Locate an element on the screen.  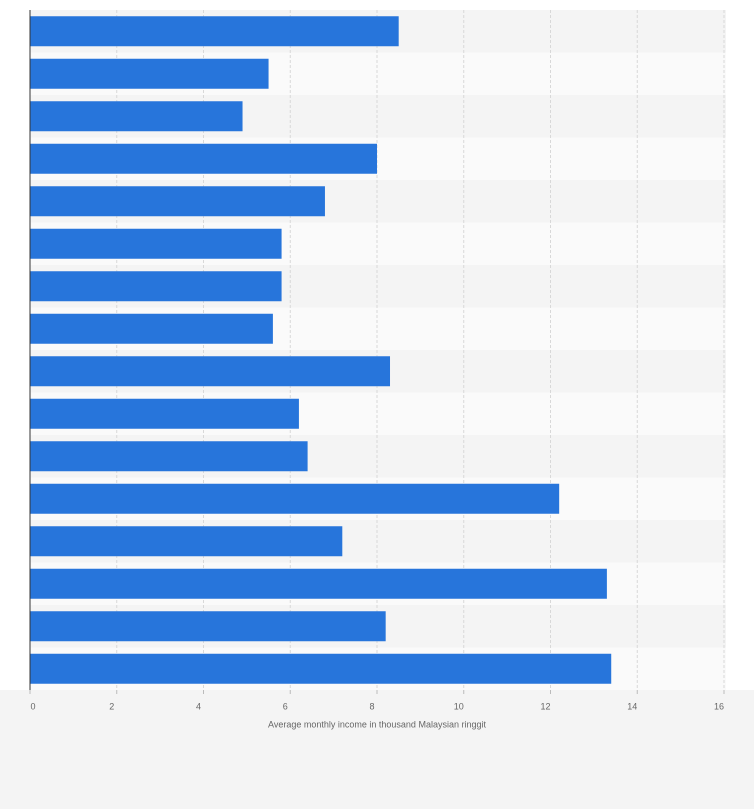
x-tick-label: 14 is located at coordinates (632, 706).